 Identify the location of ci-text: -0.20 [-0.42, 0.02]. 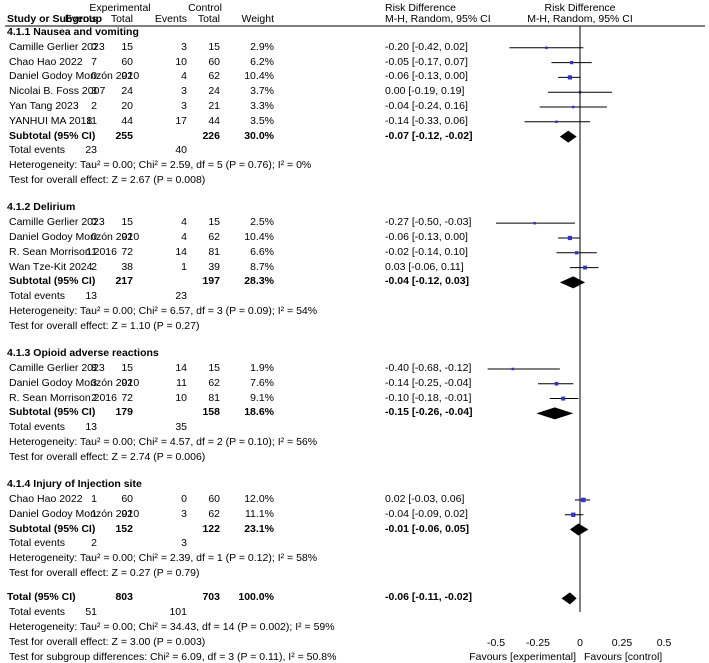
(426, 46).